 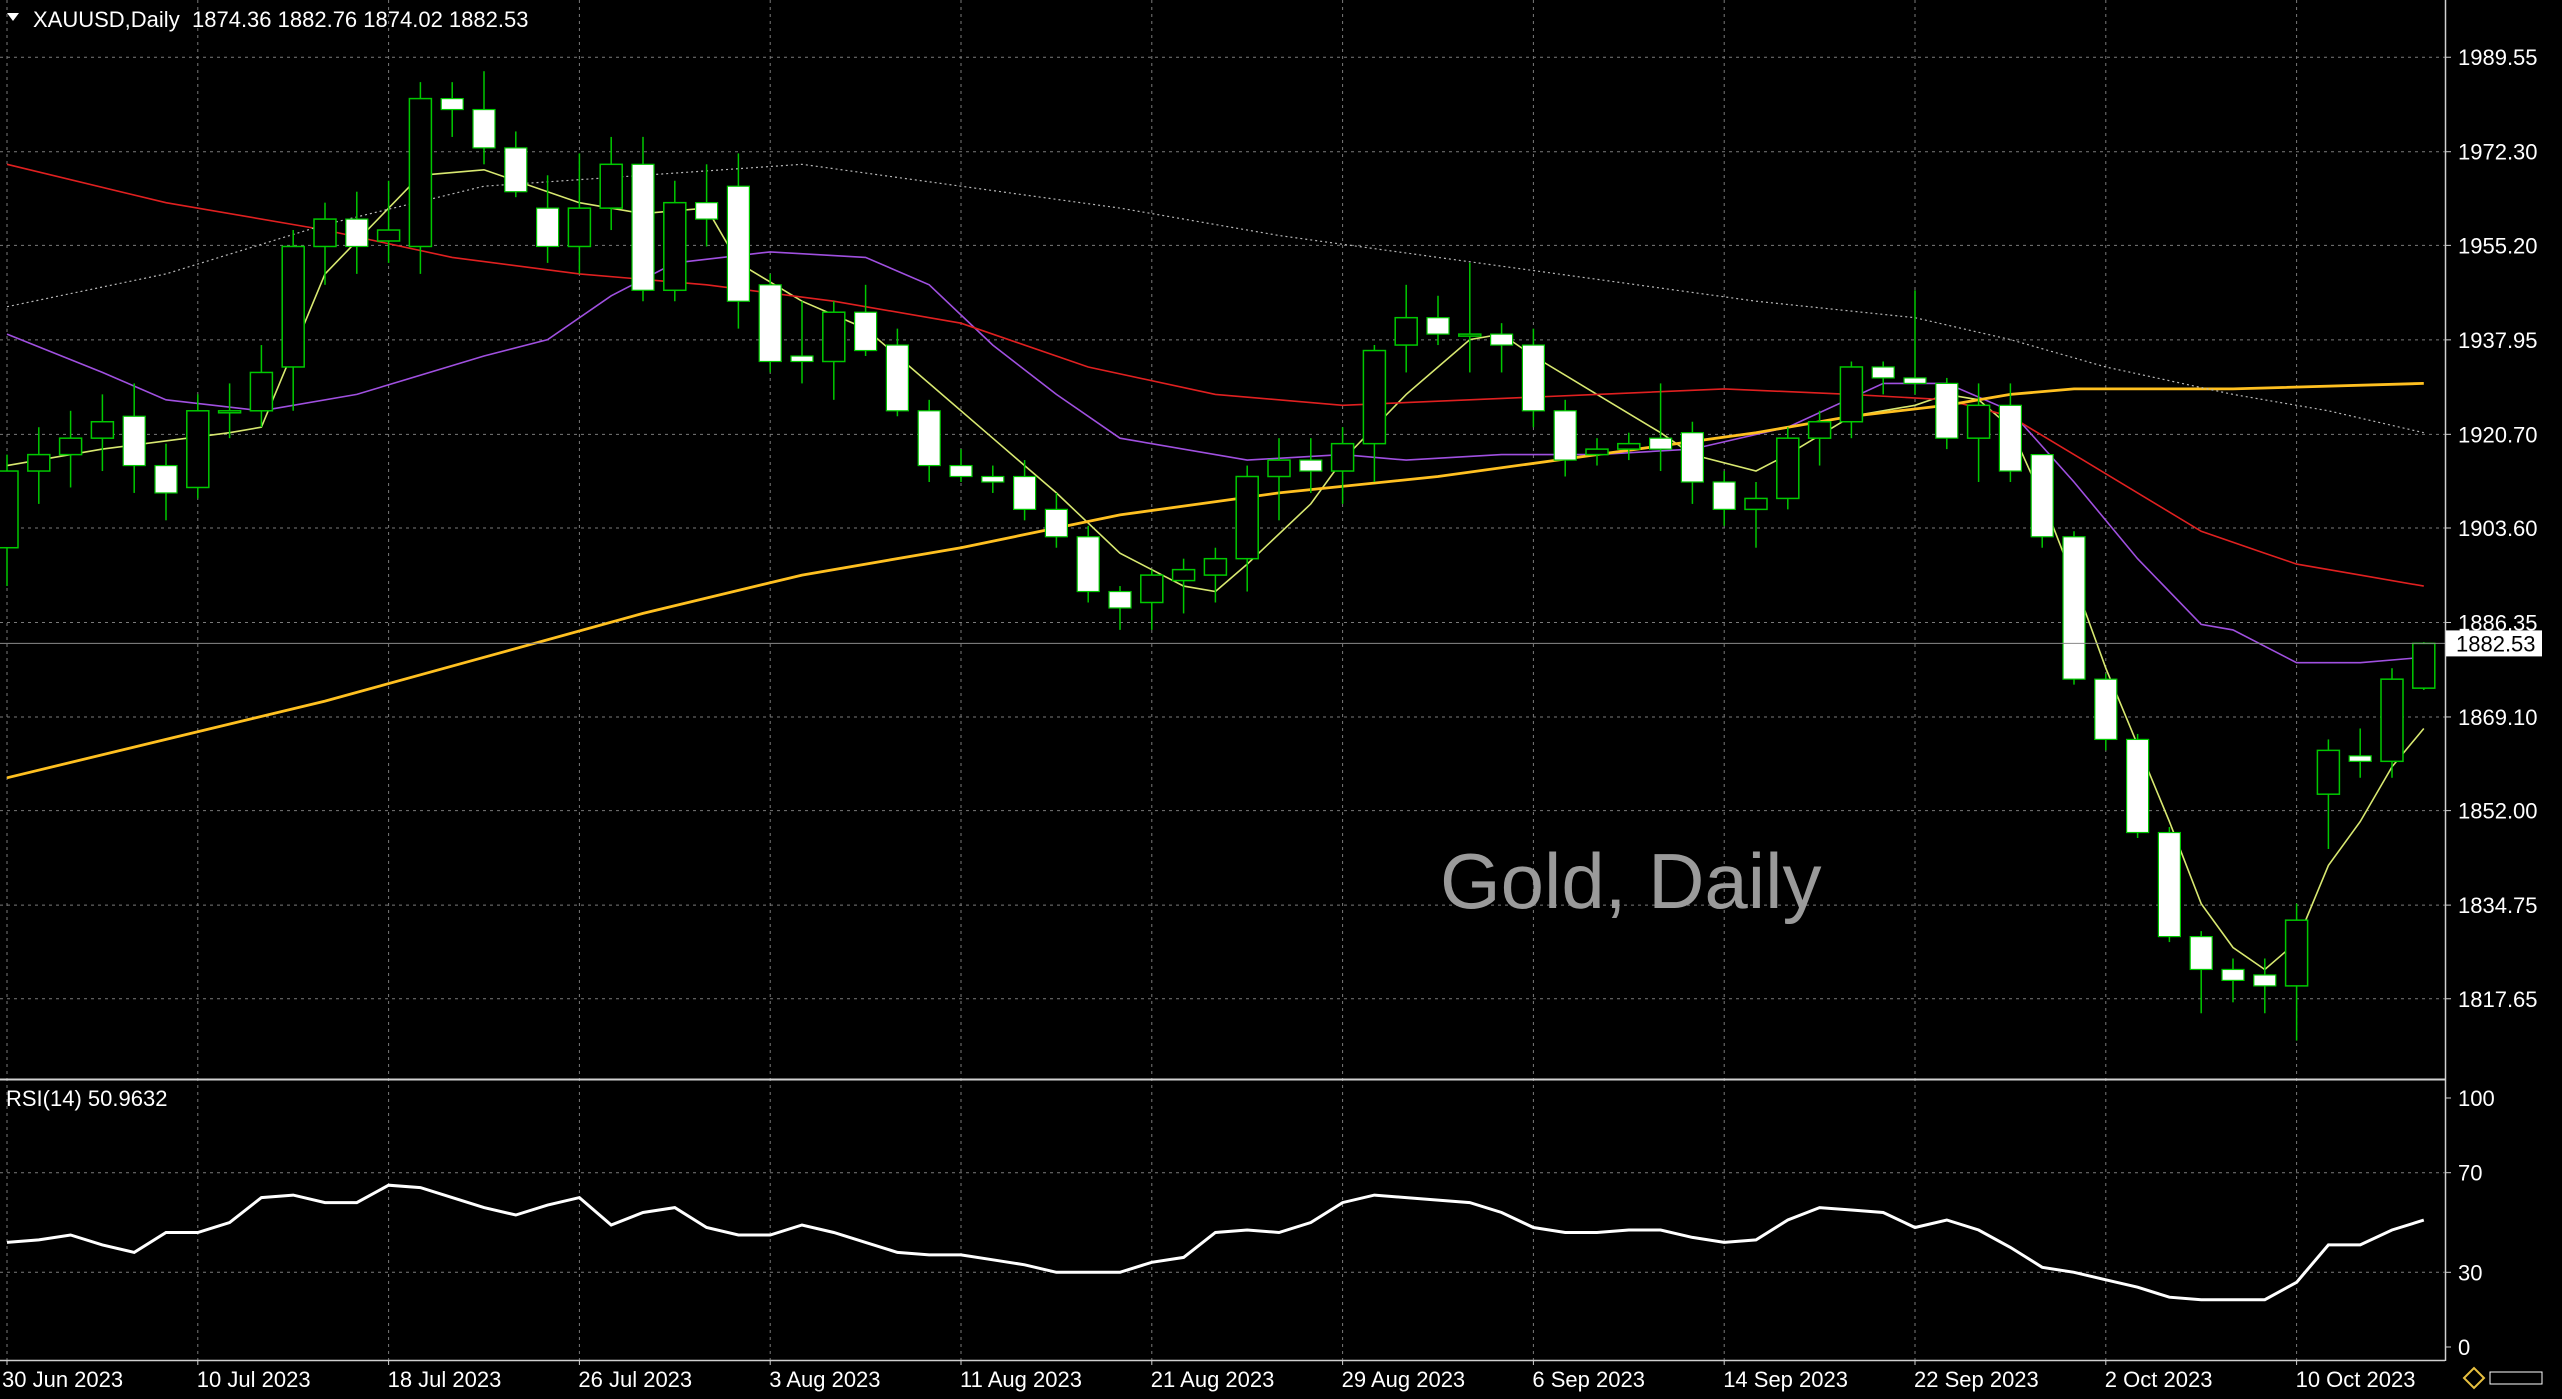 What do you see at coordinates (62, 1379) in the screenshot?
I see `time-tick-label: 30 Jun 2023` at bounding box center [62, 1379].